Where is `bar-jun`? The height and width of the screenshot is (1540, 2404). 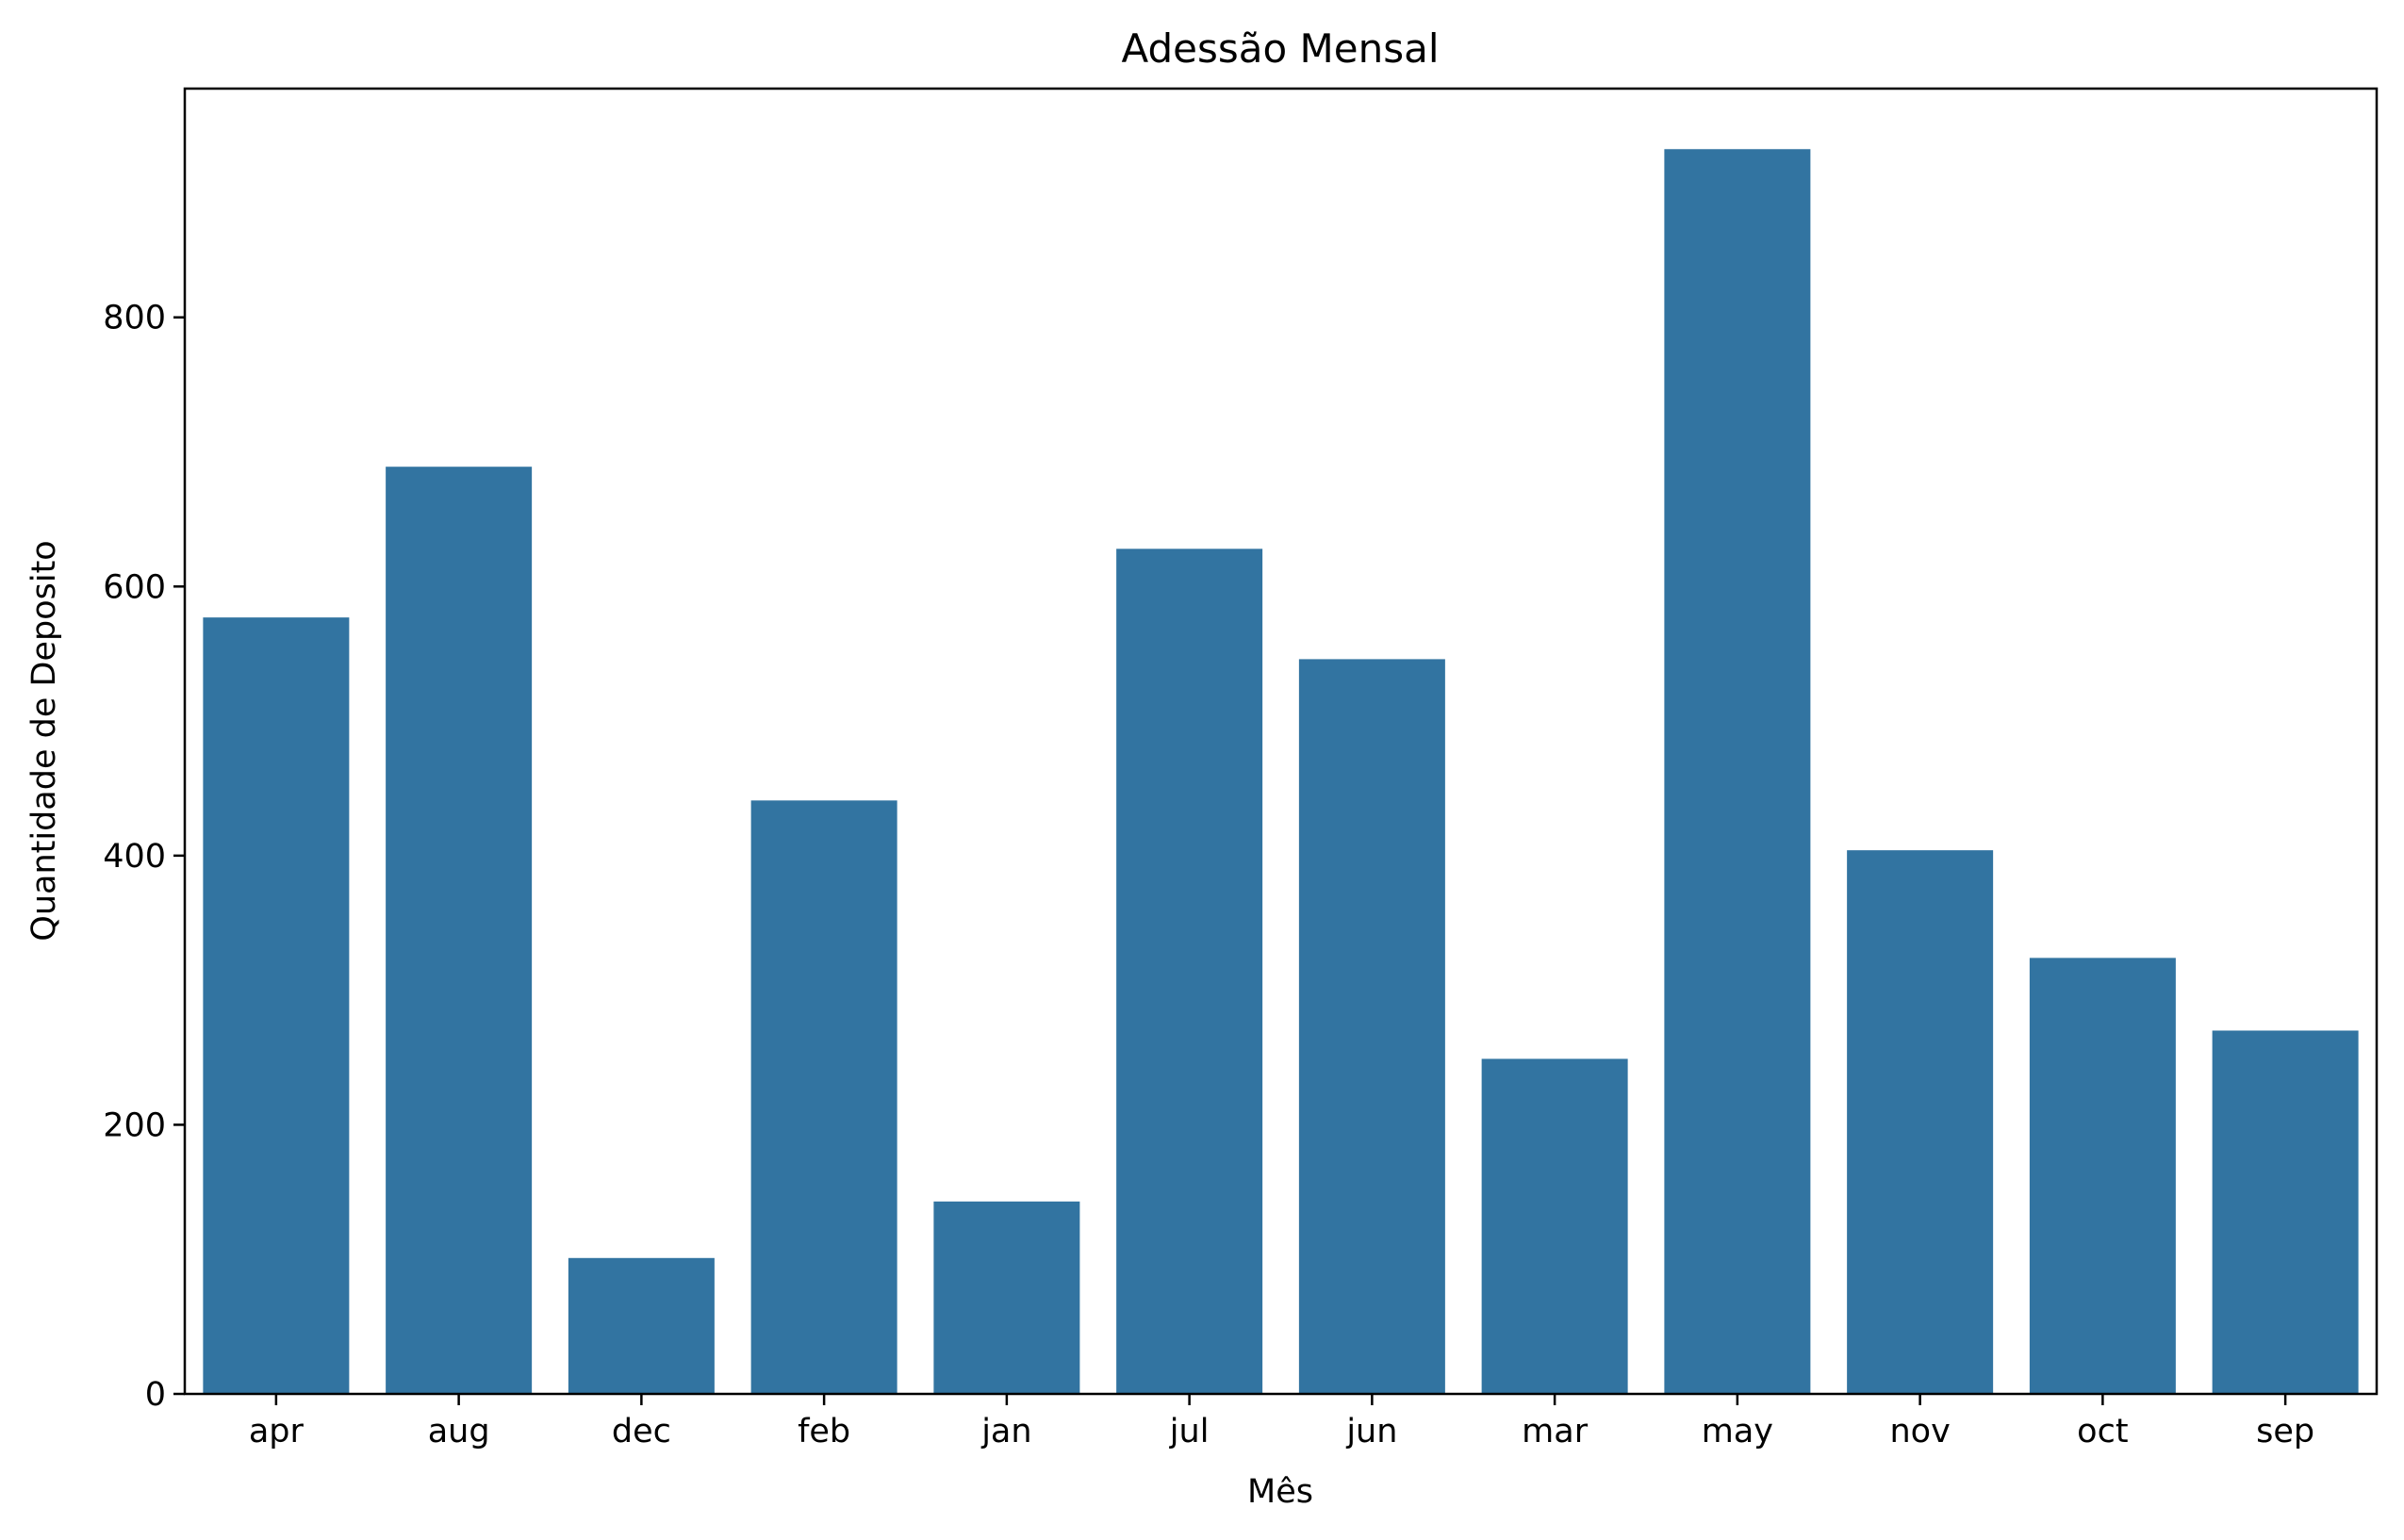
bar-jun is located at coordinates (1371, 1026).